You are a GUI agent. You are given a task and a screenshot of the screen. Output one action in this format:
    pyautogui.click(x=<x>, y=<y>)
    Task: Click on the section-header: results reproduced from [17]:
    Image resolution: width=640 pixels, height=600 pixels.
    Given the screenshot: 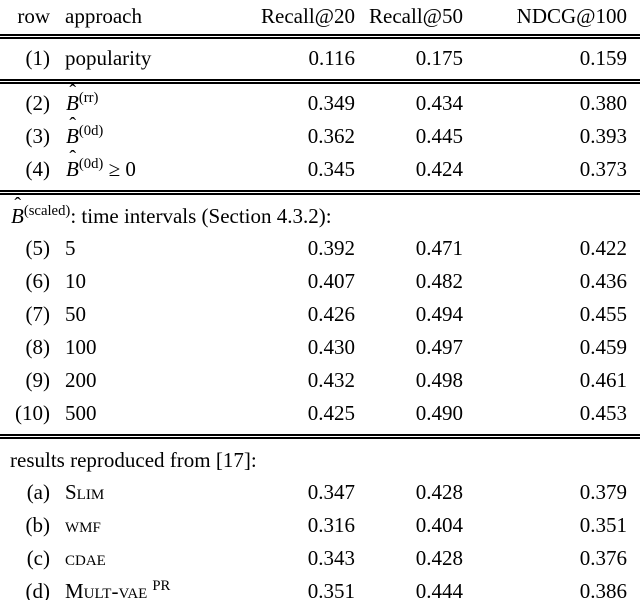 What is the action you would take?
    pyautogui.click(x=320, y=457)
    